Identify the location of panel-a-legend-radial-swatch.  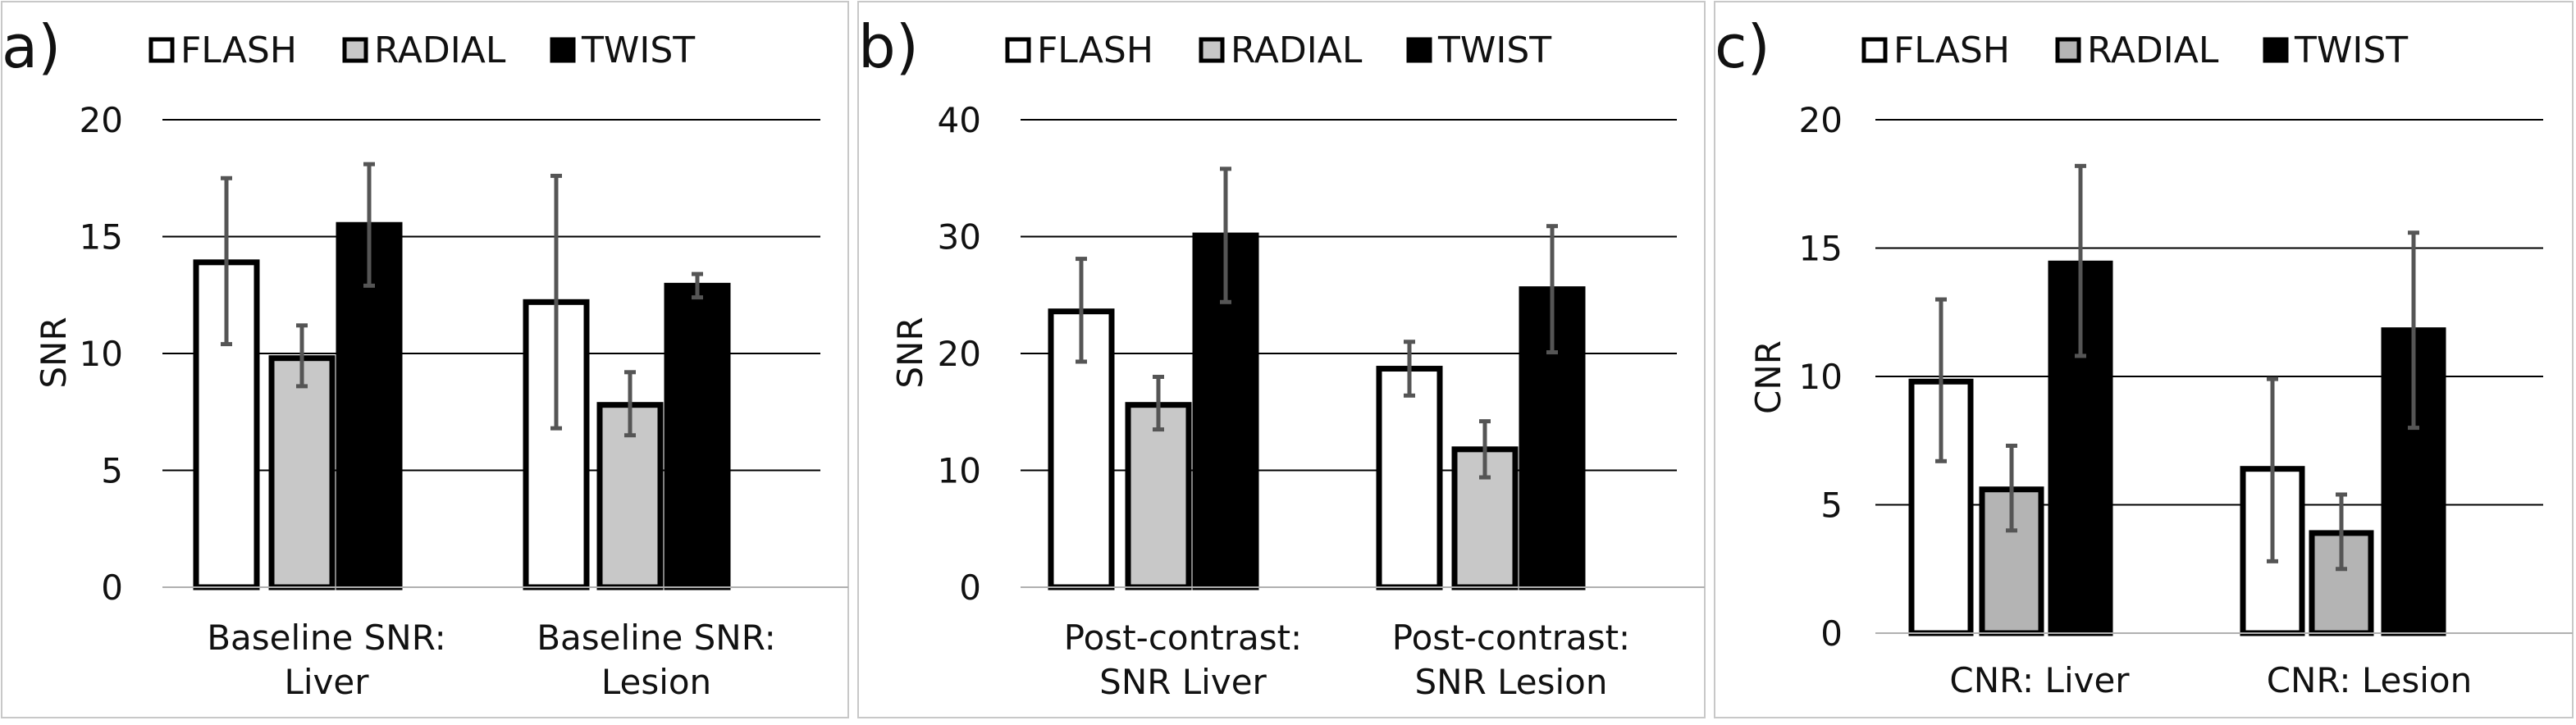
(355, 50).